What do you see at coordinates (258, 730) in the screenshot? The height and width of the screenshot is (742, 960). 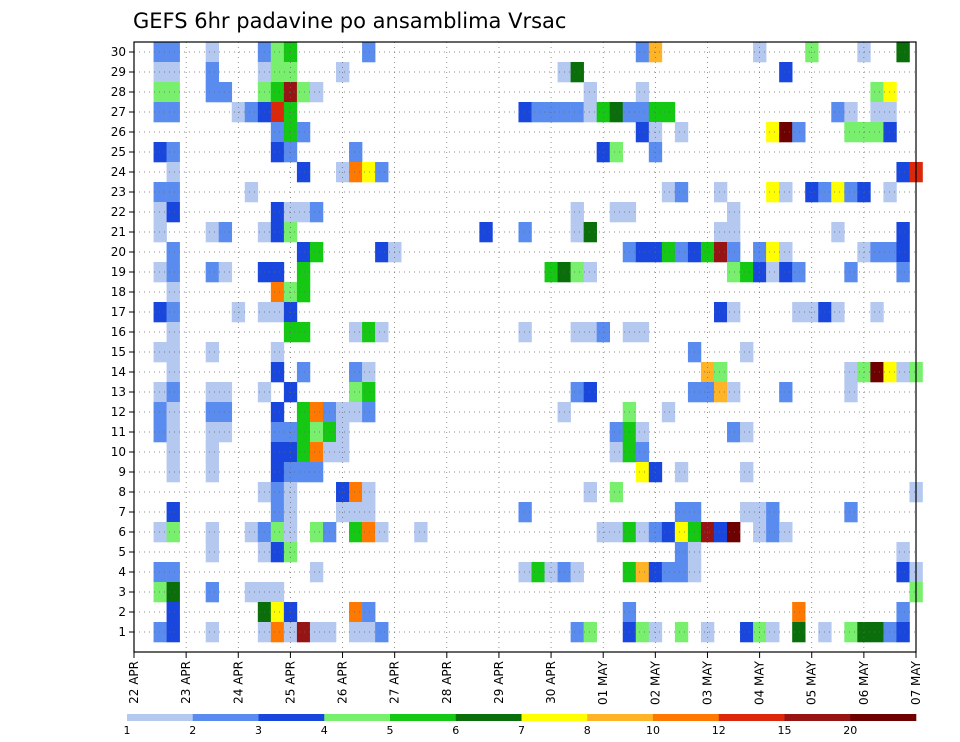 I see `colorbar-label: 3` at bounding box center [258, 730].